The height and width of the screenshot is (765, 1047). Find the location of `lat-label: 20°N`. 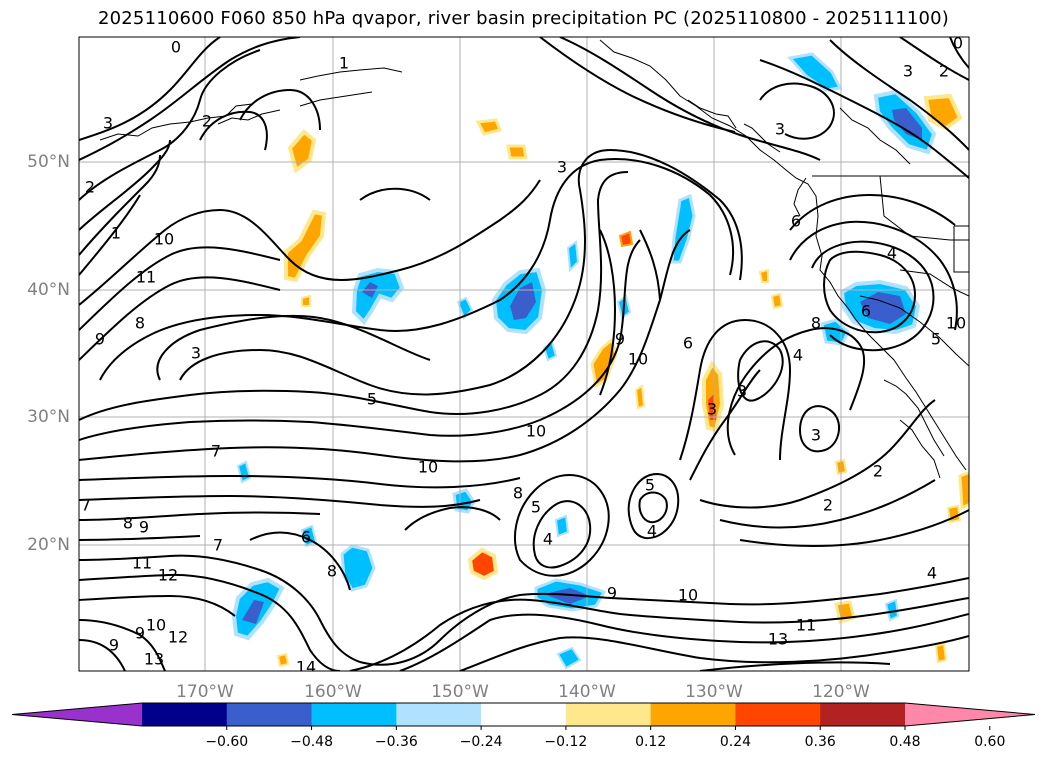

lat-label: 20°N is located at coordinates (48, 545).